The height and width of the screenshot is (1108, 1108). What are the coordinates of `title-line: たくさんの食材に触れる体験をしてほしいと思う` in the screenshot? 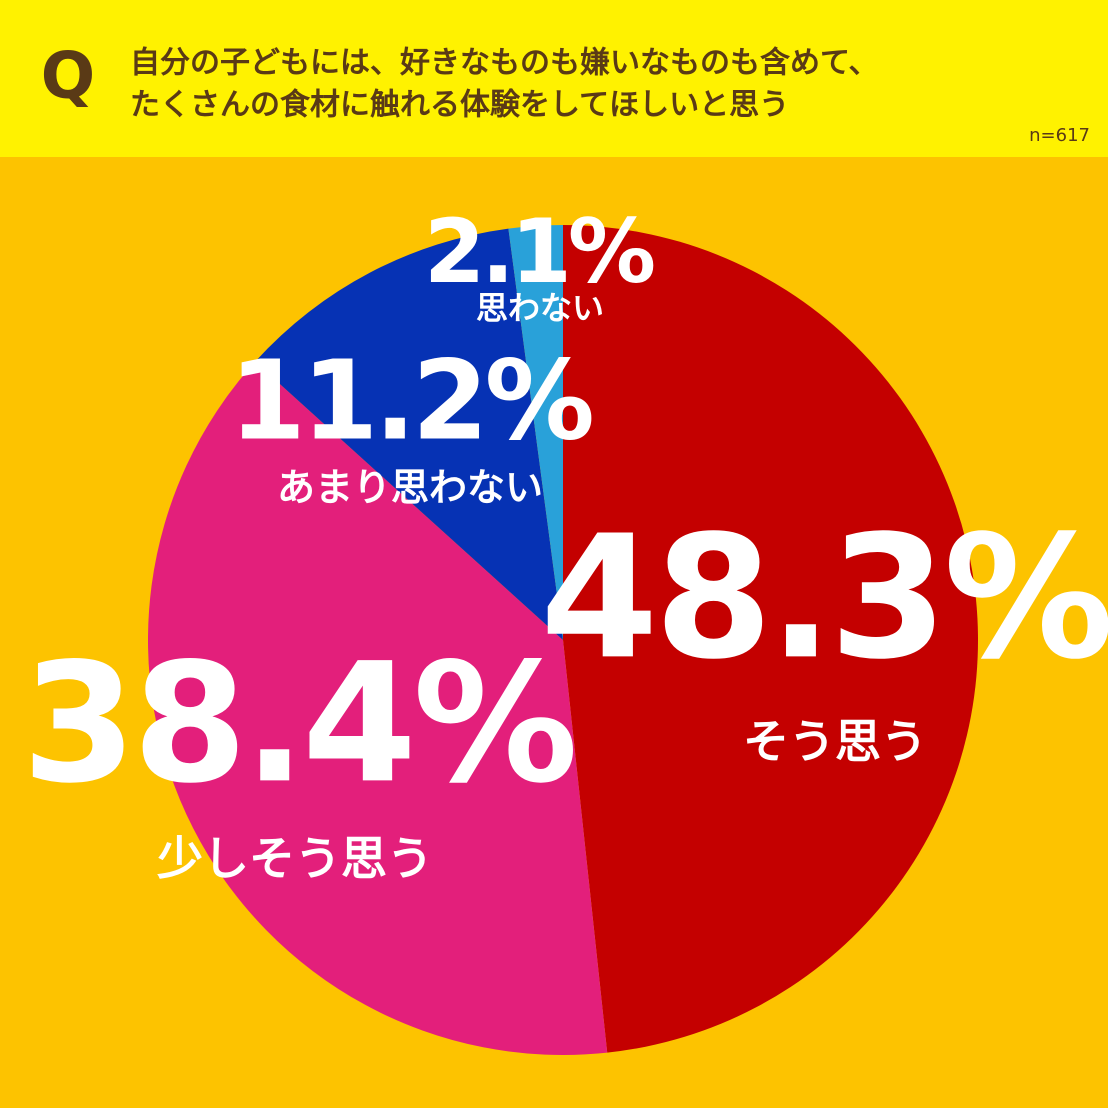 It's located at (459, 105).